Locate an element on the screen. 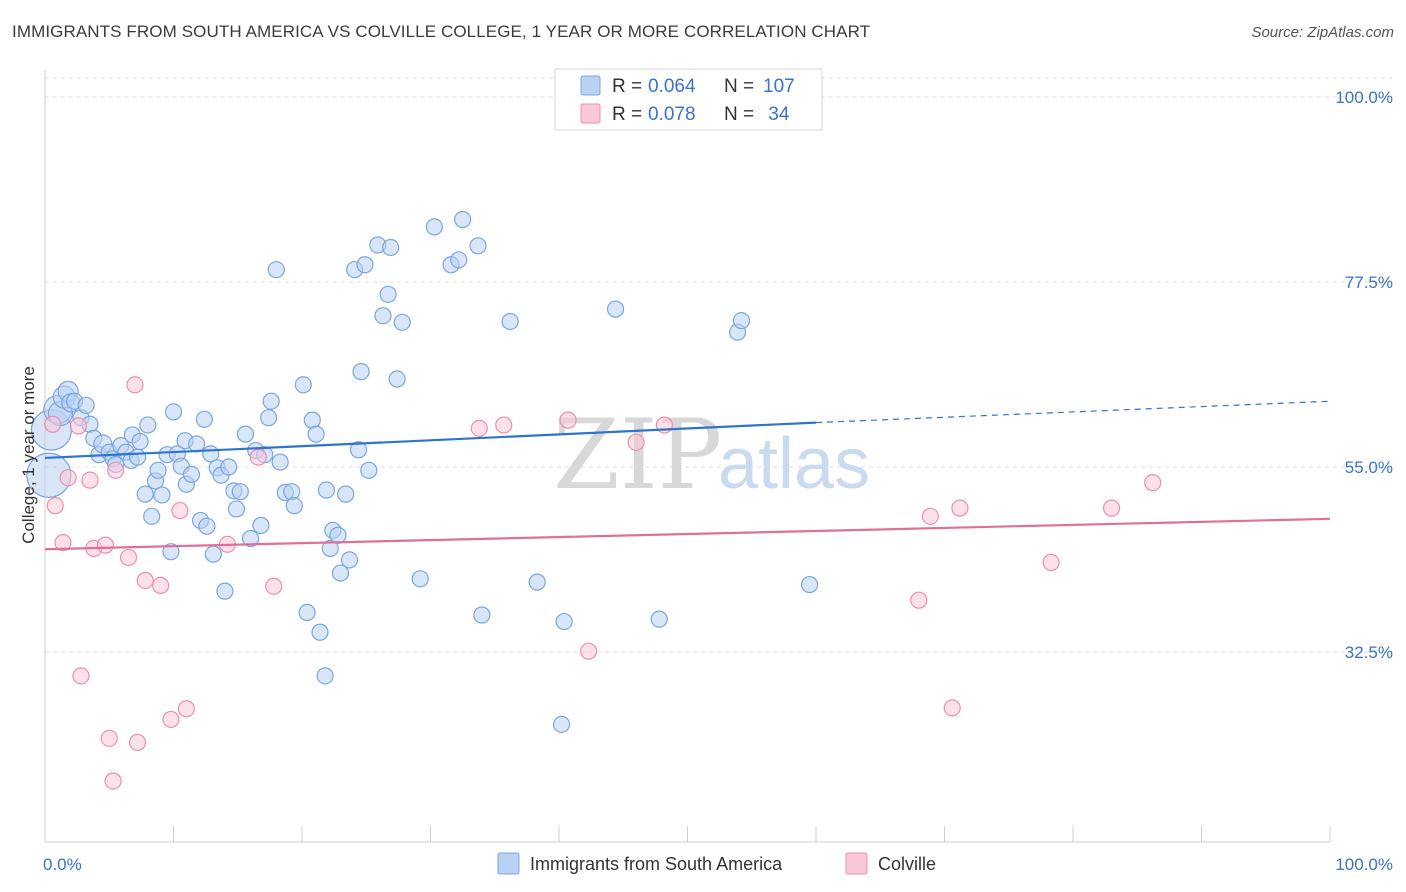 The height and width of the screenshot is (892, 1406). y-axis-label: College, 1 year or more is located at coordinates (28, 455).